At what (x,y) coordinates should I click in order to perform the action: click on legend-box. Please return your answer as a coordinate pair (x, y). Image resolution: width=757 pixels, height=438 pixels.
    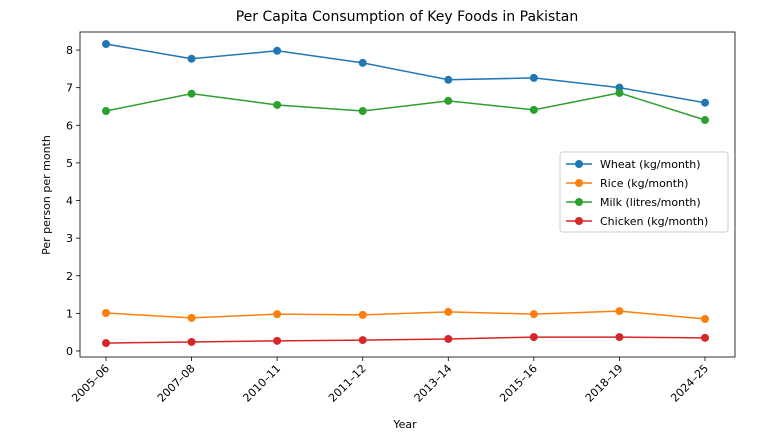
    Looking at the image, I should click on (644, 192).